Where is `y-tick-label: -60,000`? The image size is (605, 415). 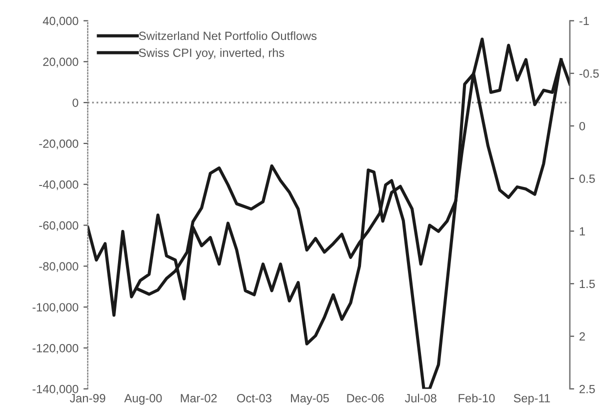
y-tick-label: -60,000 is located at coordinates (58, 226).